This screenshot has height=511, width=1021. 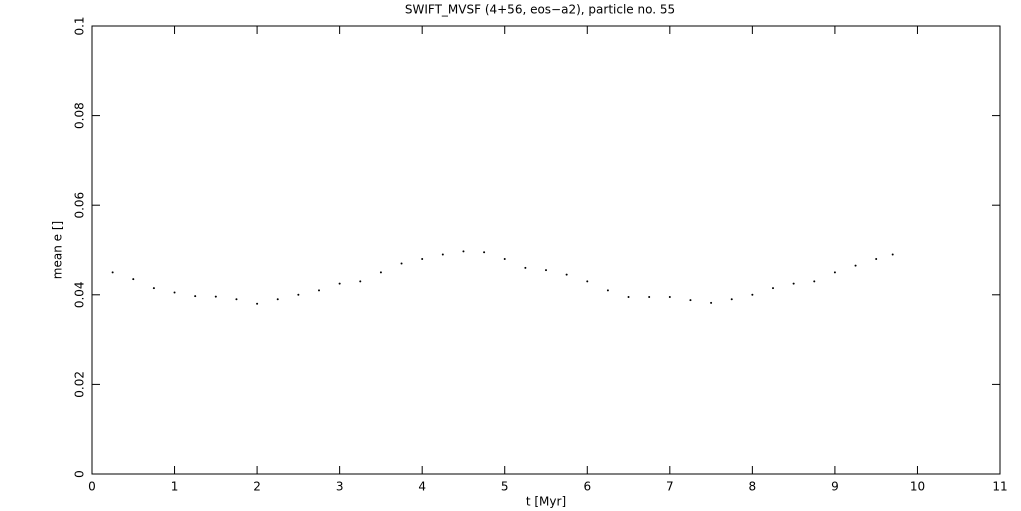 I want to click on y-tick-label: 0.08, so click(x=80, y=115).